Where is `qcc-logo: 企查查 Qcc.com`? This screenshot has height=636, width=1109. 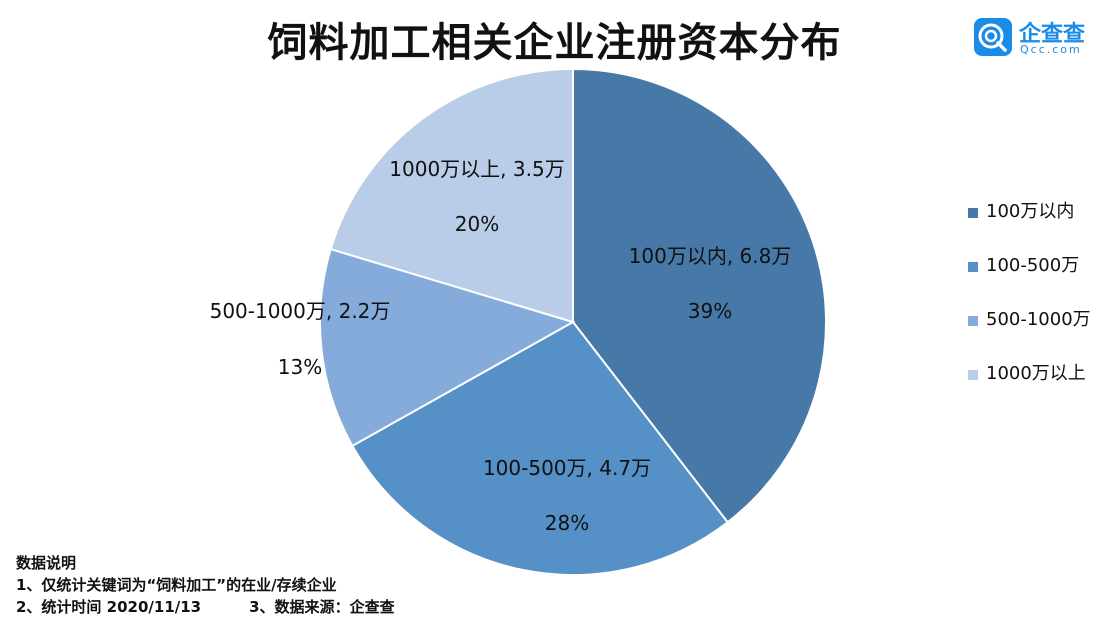 qcc-logo: 企查查 Qcc.com is located at coordinates (1036, 37).